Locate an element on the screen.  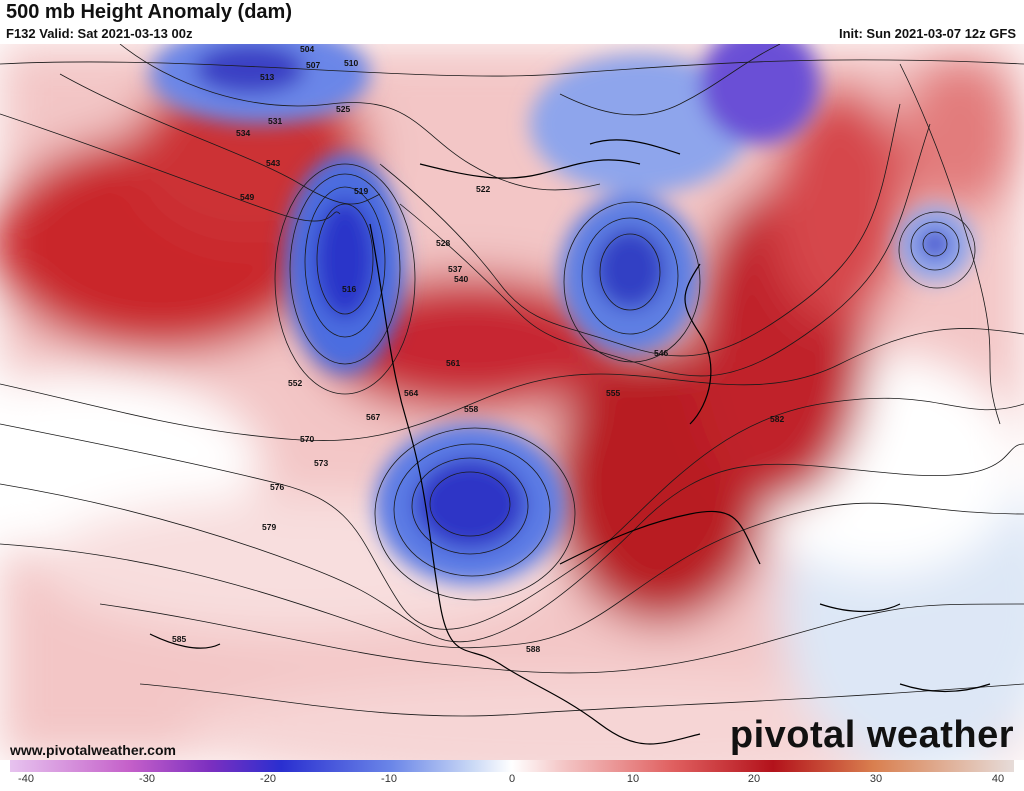
contour-label: 540 is located at coordinates (461, 279).